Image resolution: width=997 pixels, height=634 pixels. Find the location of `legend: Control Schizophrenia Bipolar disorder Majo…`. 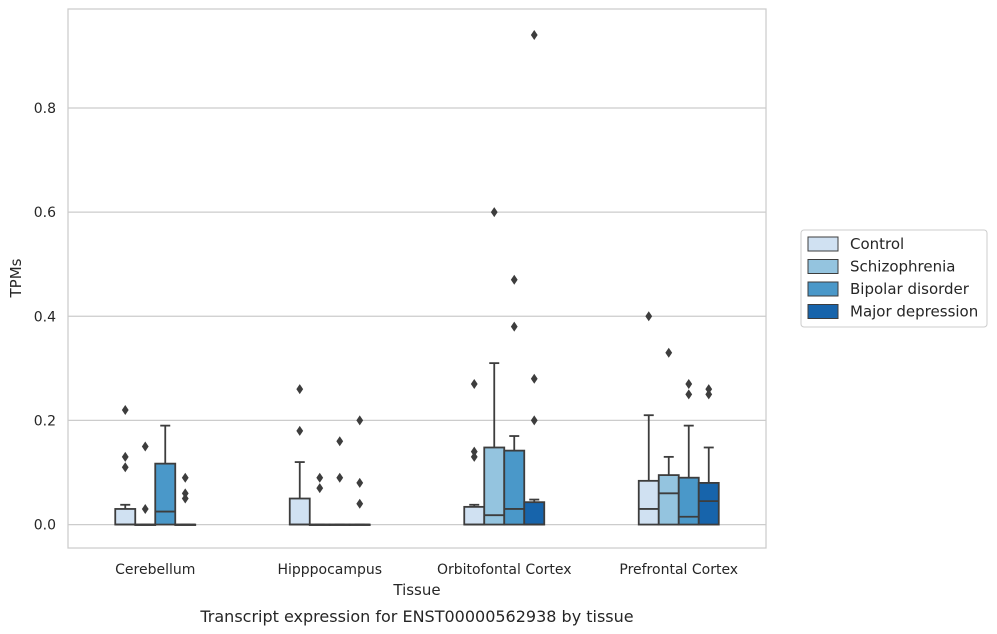

legend: Control Schizophrenia Bipolar disorder Majo… is located at coordinates (894, 278).